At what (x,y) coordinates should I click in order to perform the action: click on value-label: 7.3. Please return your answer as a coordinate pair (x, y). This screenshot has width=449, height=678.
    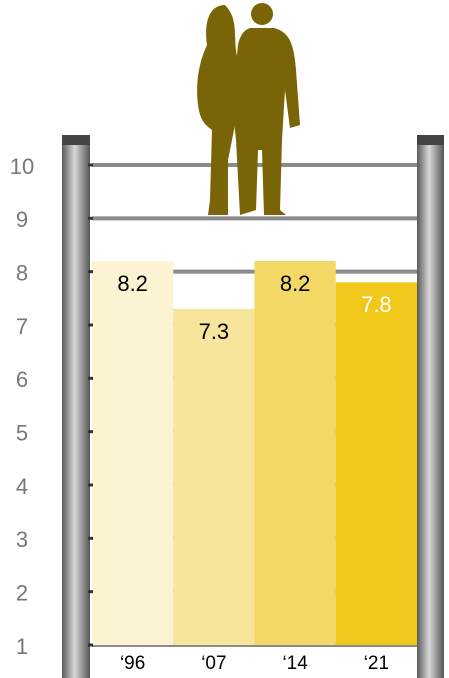
    Looking at the image, I should click on (214, 331).